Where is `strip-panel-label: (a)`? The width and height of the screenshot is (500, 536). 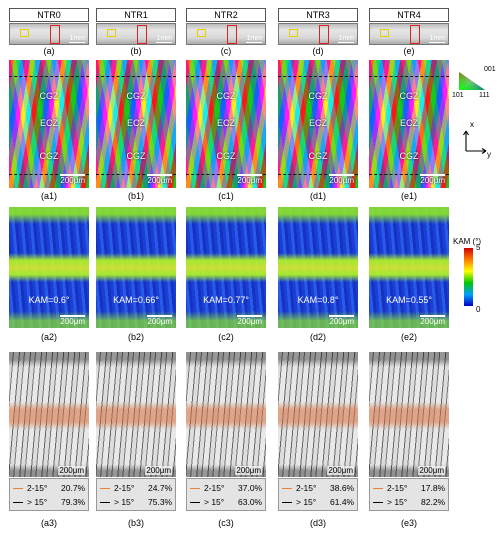
strip-panel-label: (a) is located at coordinates (49, 51).